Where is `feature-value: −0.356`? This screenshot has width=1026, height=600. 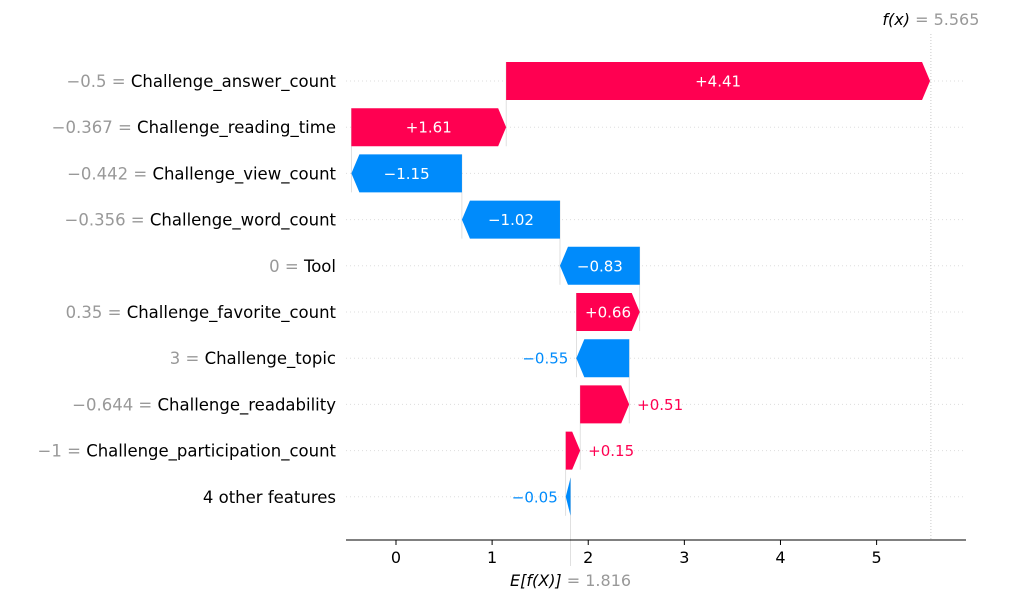 feature-value: −0.356 is located at coordinates (95, 220).